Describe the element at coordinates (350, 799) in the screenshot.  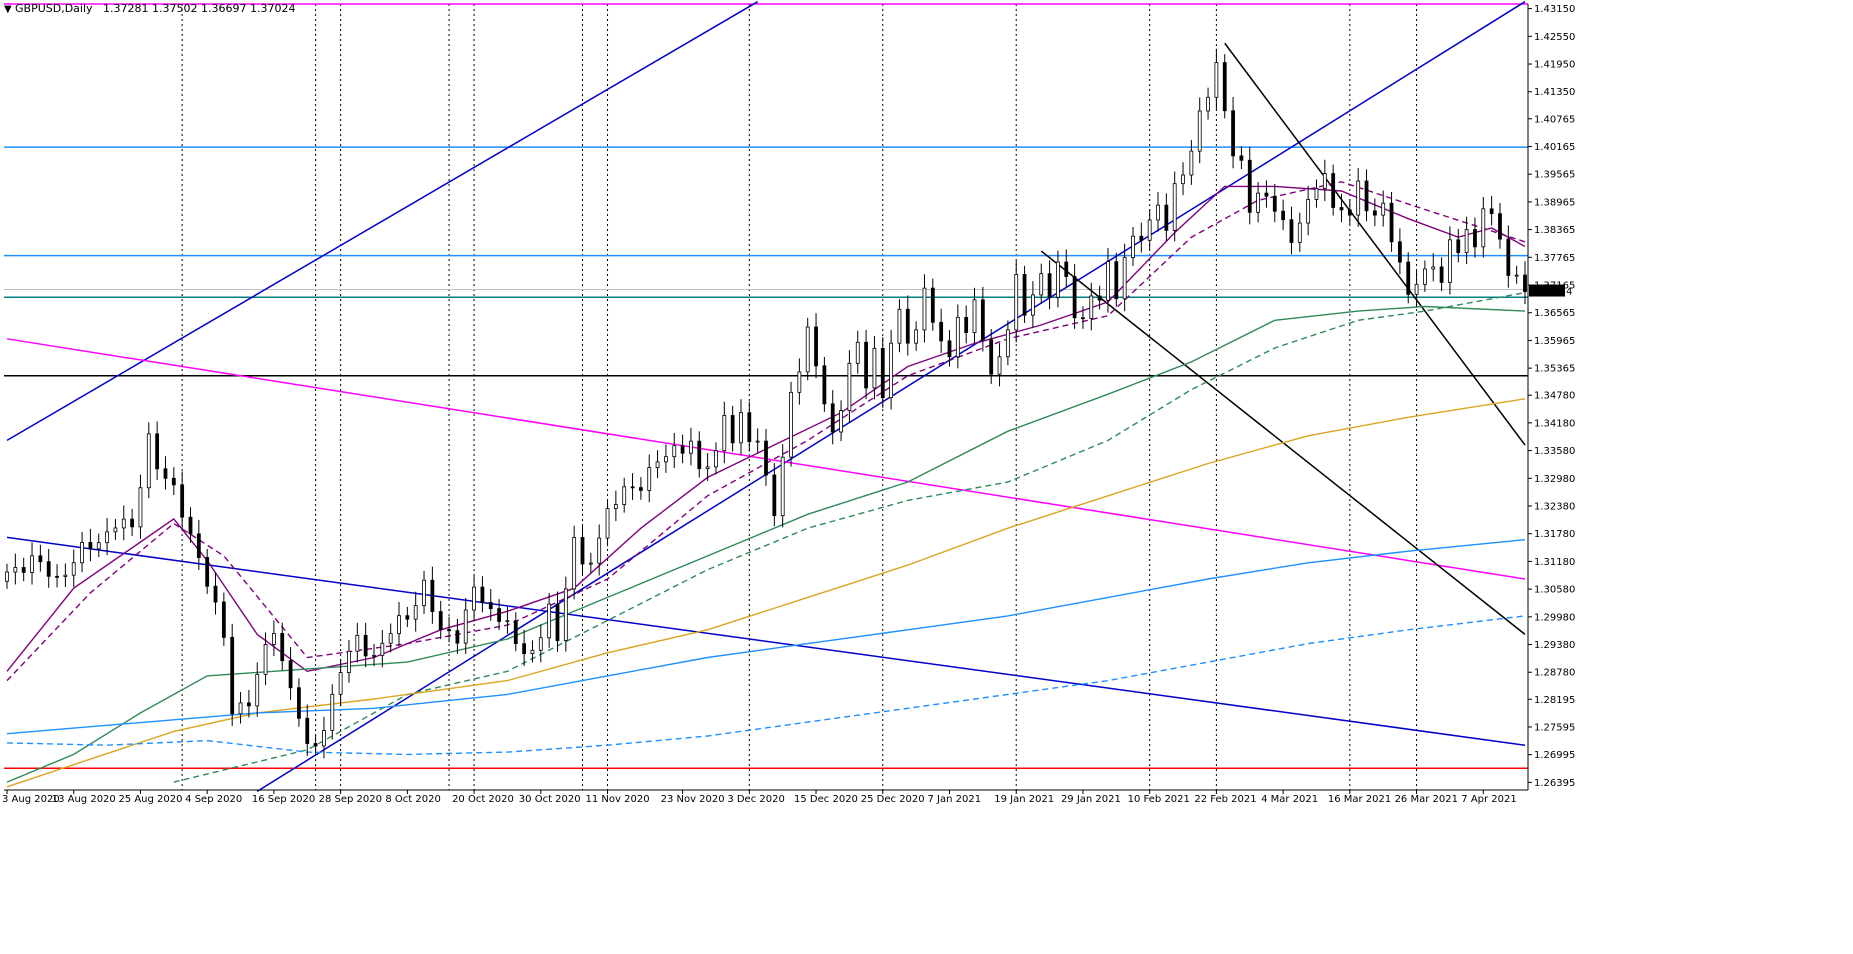
I see `x-tick-label: 28 Sep 2020` at that location.